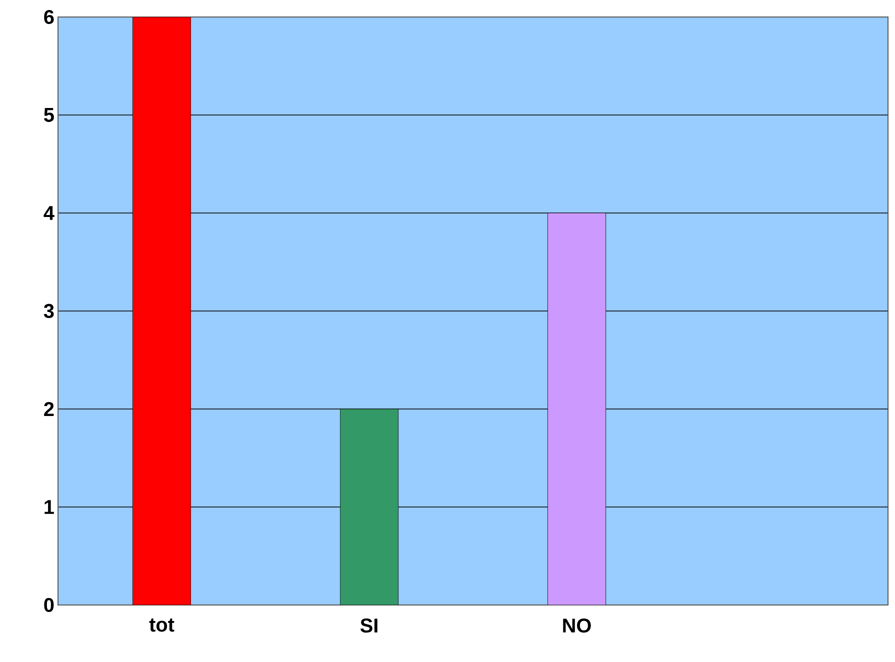 Image resolution: width=895 pixels, height=662 pixels. I want to click on y-tick-label: 6, so click(49, 17).